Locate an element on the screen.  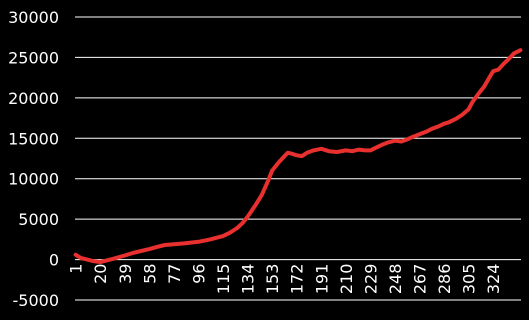
x-tick-label: 267 is located at coordinates (420, 279).